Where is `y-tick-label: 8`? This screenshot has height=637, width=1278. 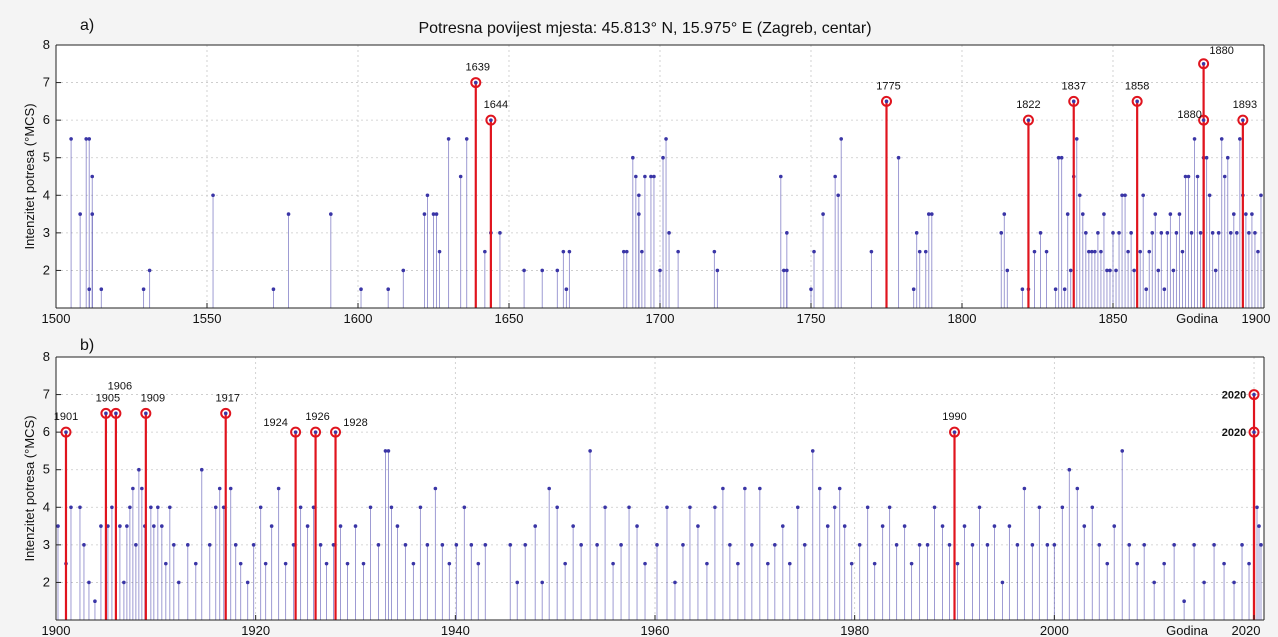
y-tick-label: 8 is located at coordinates (46, 356).